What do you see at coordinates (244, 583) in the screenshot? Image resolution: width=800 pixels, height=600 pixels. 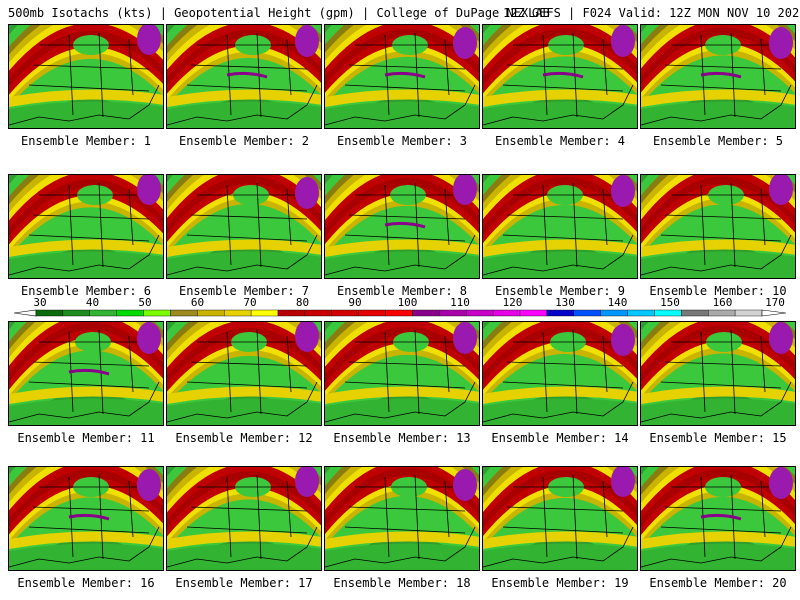 I see `ensemble-member-label: Ensemble Member: 17` at bounding box center [244, 583].